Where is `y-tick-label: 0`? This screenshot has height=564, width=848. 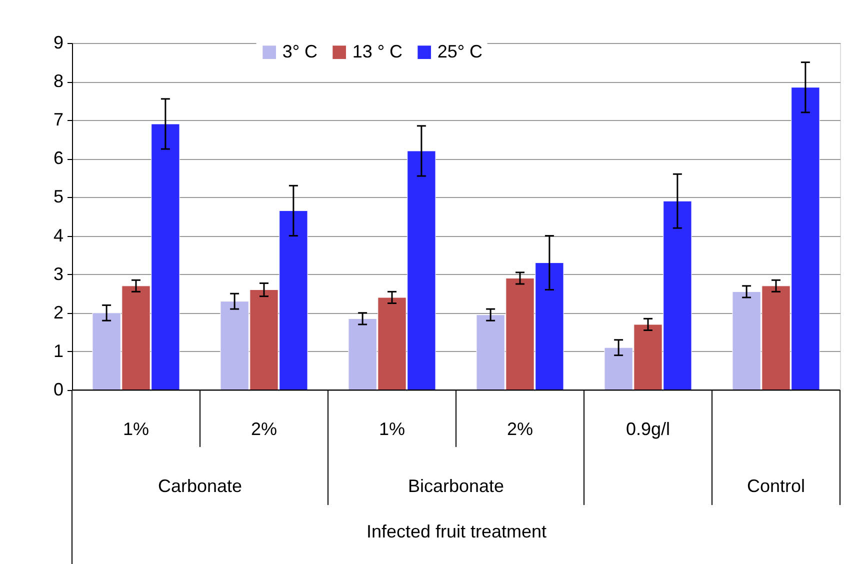
y-tick-label: 0 is located at coordinates (58, 390).